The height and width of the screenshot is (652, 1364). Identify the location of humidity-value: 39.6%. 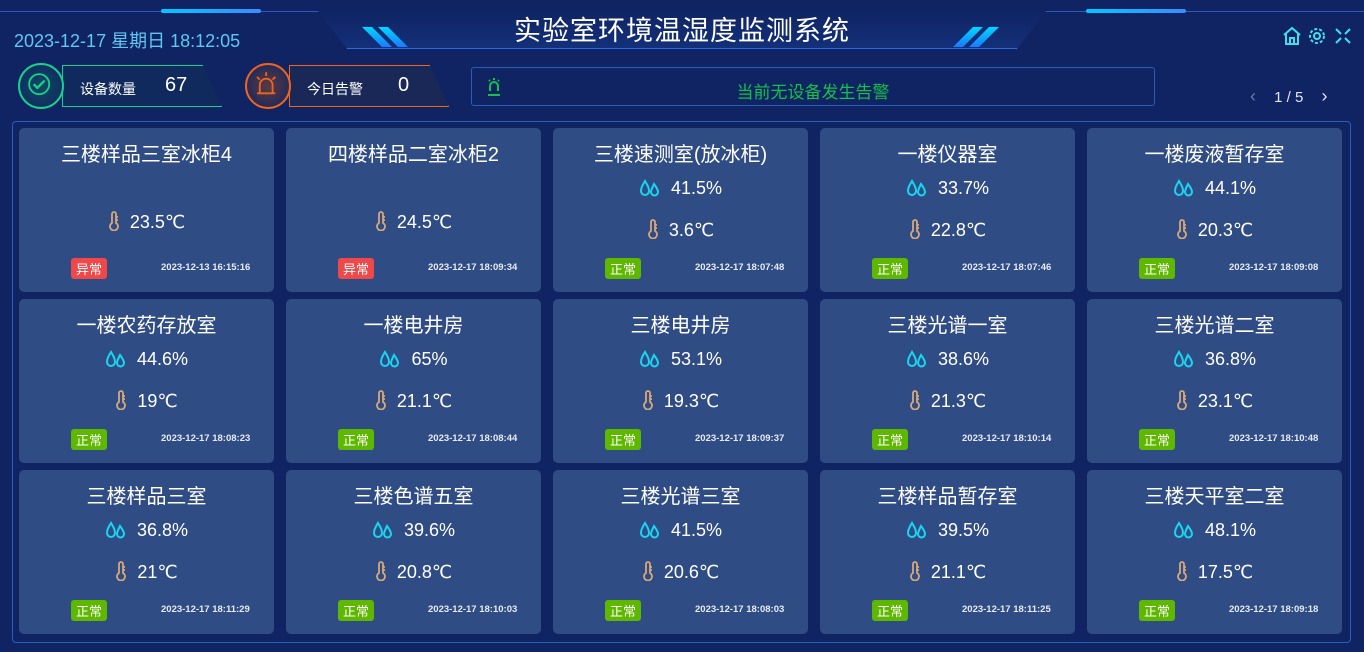
(429, 530).